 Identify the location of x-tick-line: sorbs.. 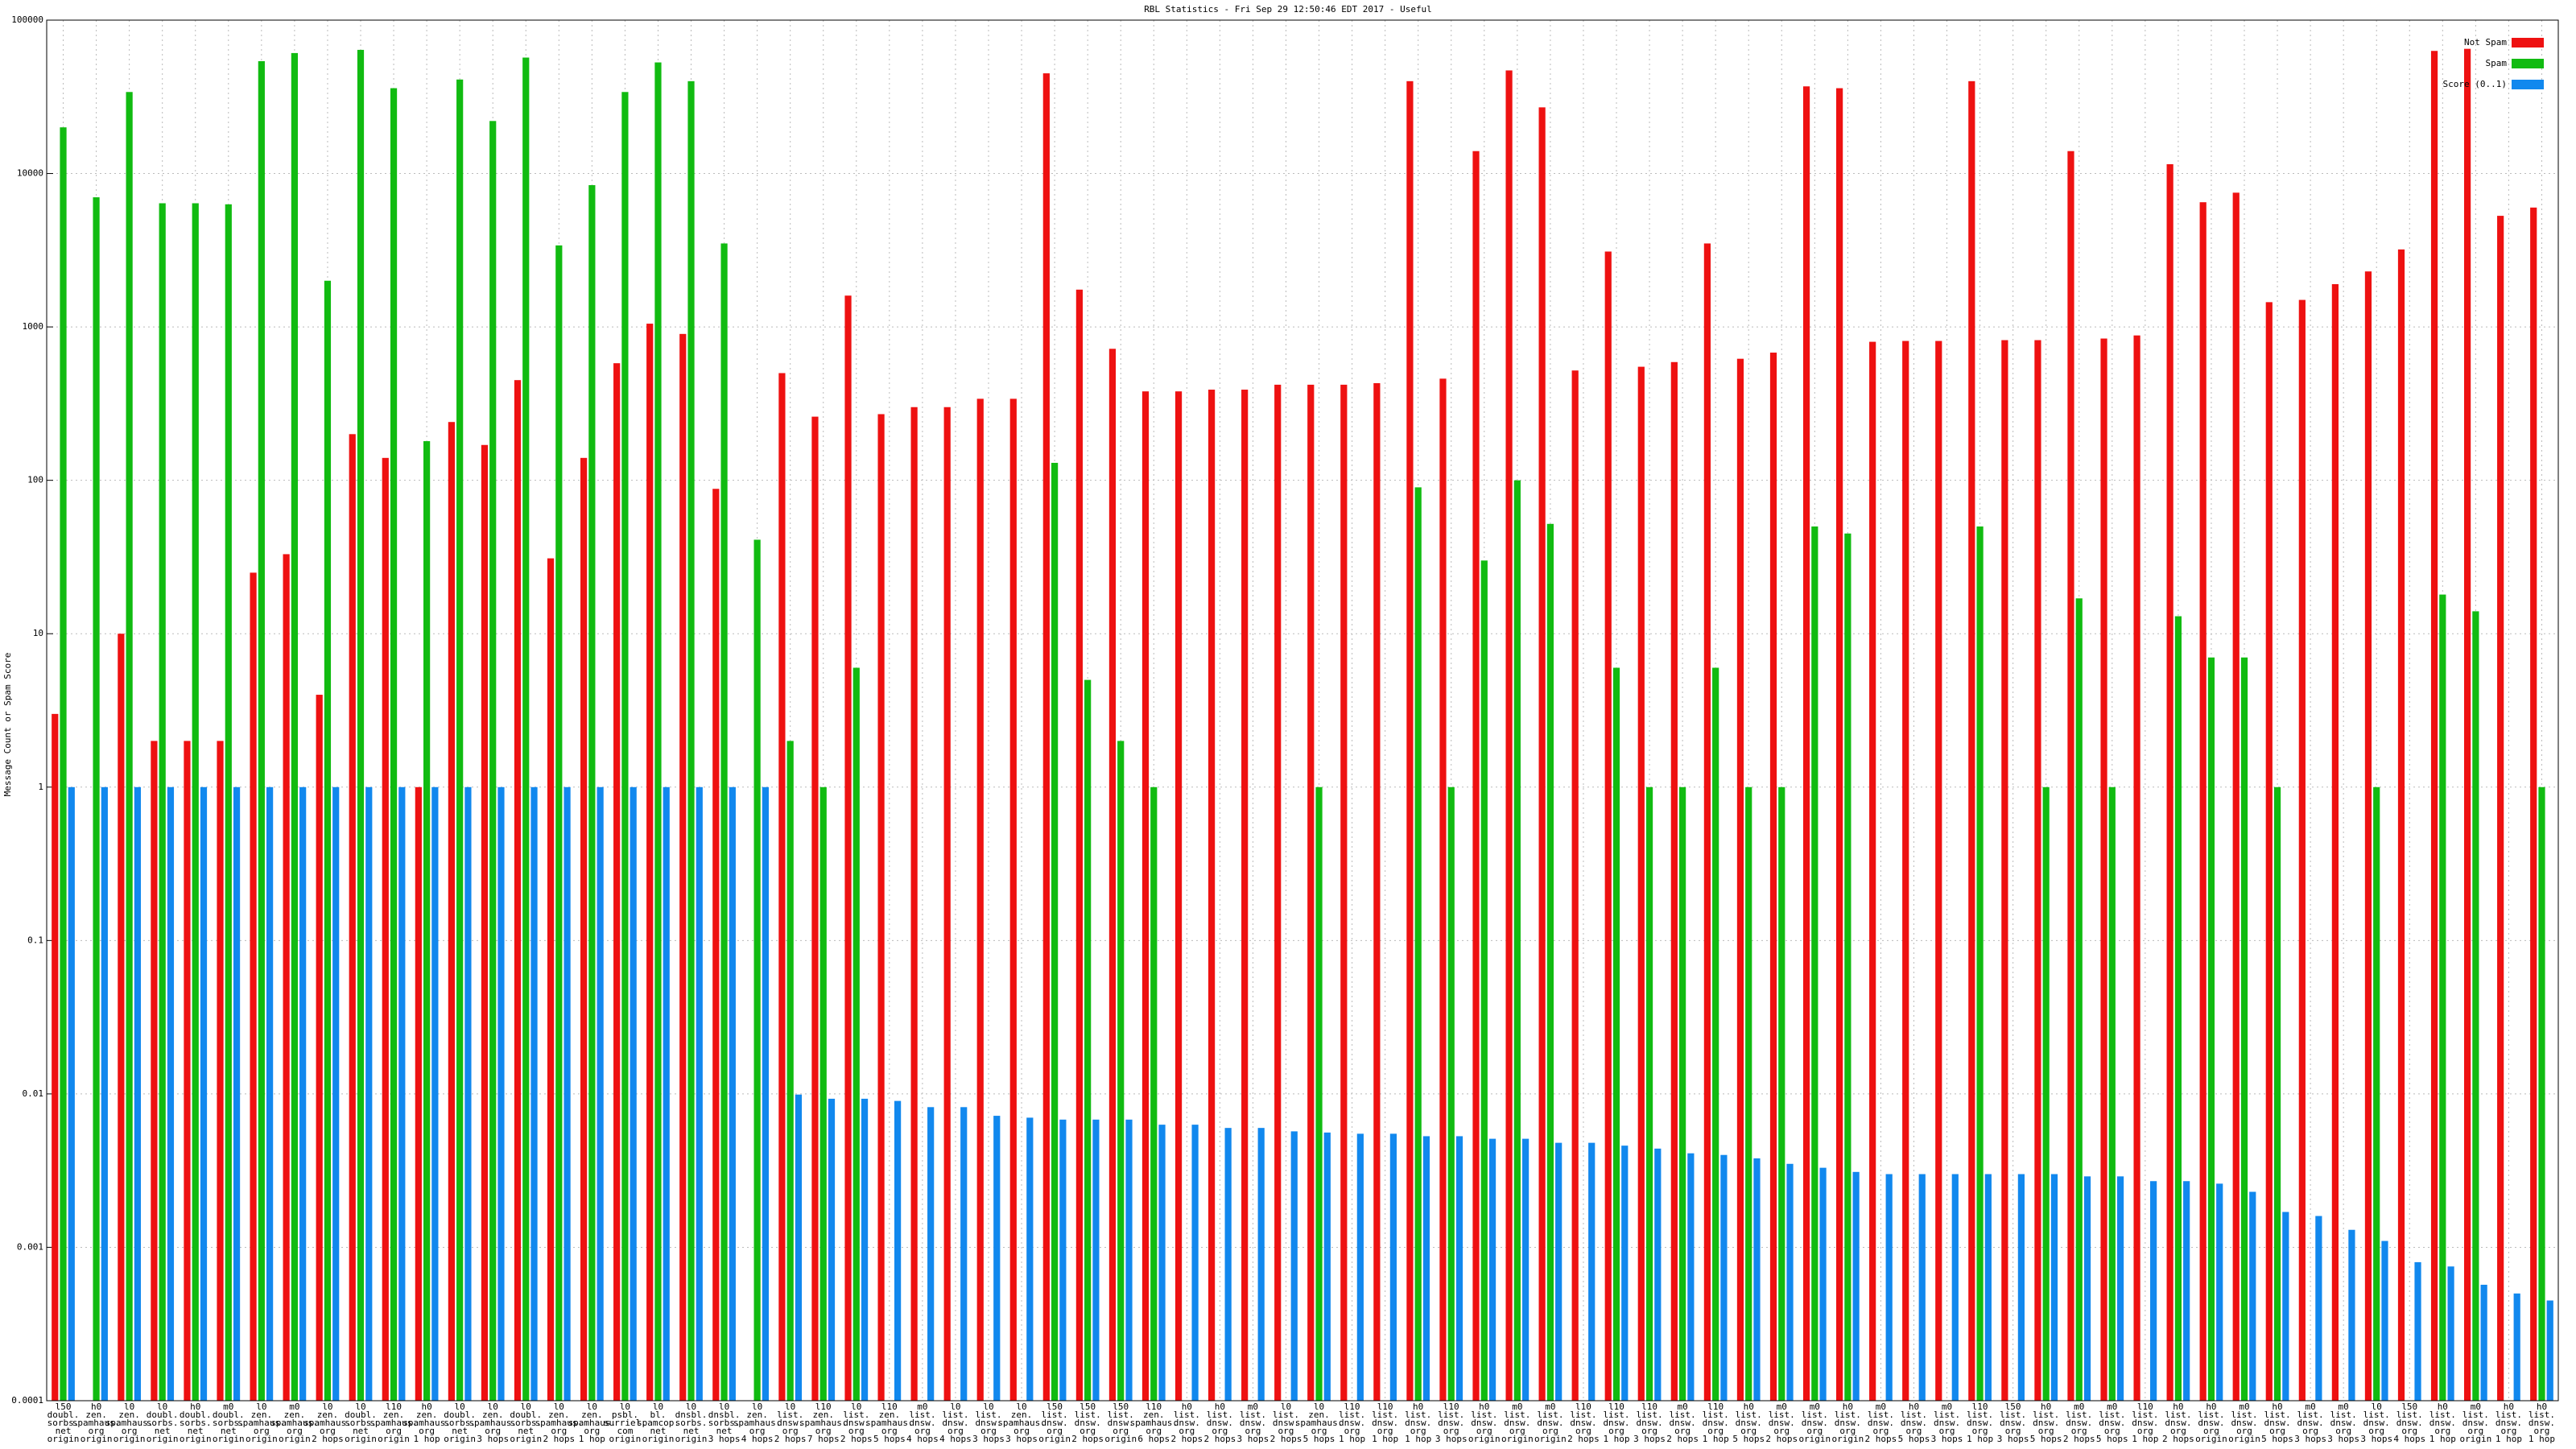
(460, 1423).